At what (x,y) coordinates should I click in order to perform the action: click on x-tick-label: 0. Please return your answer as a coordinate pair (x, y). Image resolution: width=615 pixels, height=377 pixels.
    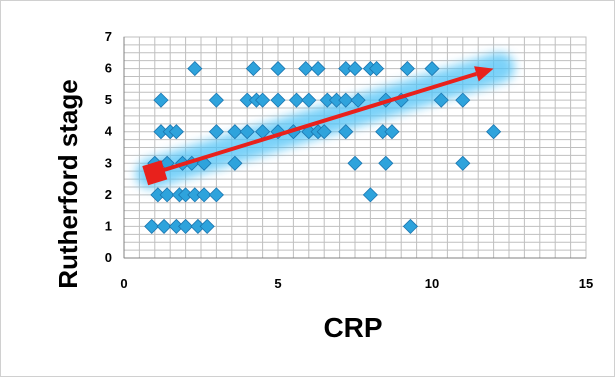
    Looking at the image, I should click on (123, 283).